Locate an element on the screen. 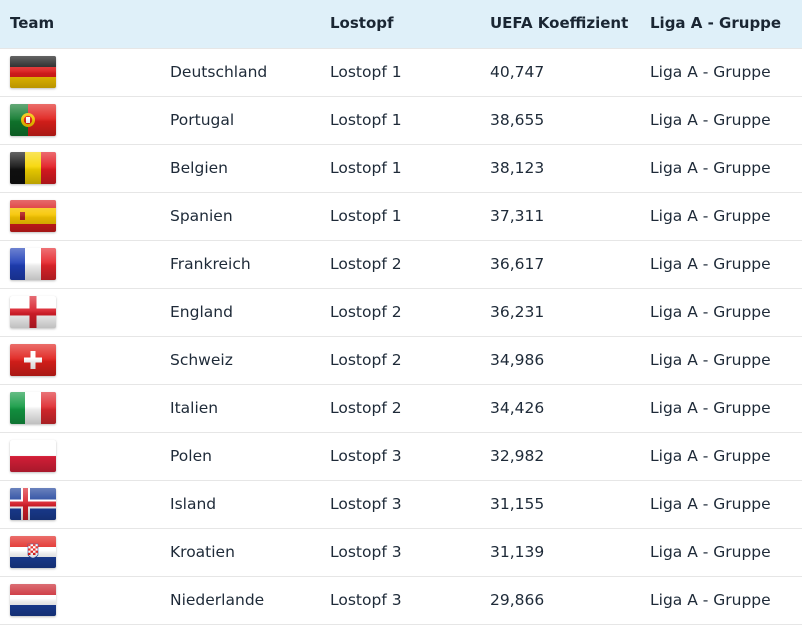 This screenshot has width=802, height=625. coefficient-cell: 31,155 is located at coordinates (517, 504).